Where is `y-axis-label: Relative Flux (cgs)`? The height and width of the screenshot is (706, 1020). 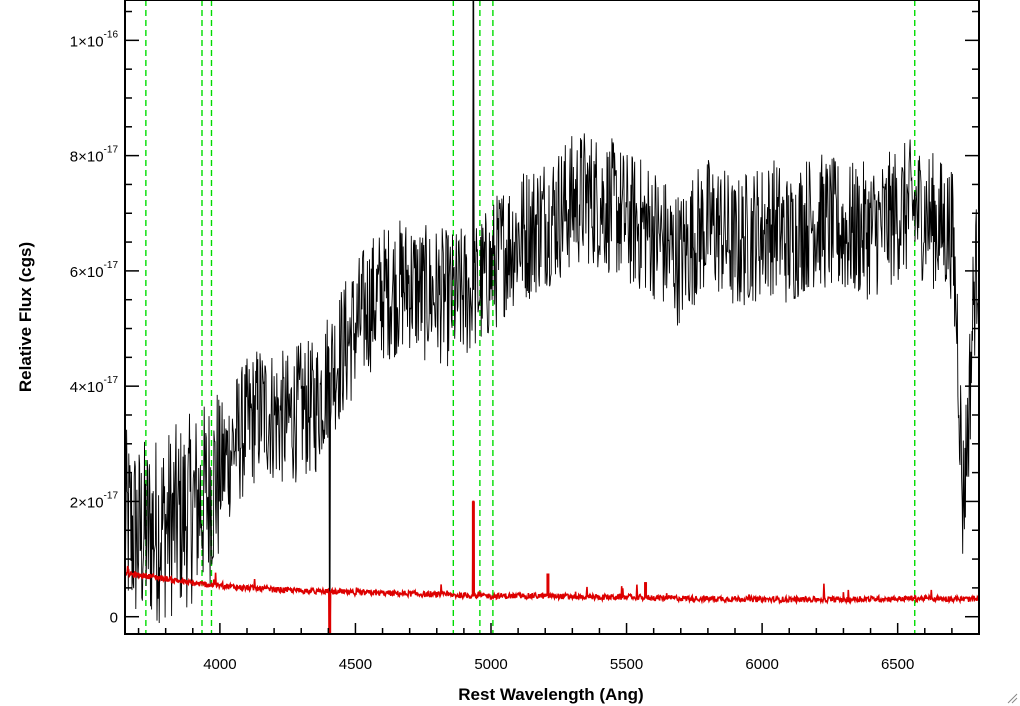
y-axis-label: Relative Flux (cgs) is located at coordinates (25, 317).